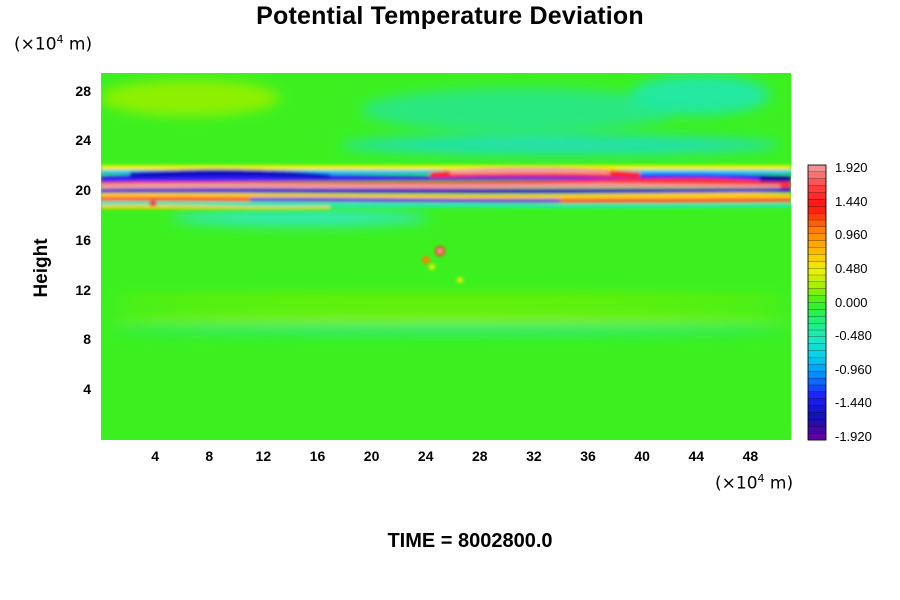 This screenshot has width=900, height=600. What do you see at coordinates (190, 98) in the screenshot?
I see `upper-left-warm-patch` at bounding box center [190, 98].